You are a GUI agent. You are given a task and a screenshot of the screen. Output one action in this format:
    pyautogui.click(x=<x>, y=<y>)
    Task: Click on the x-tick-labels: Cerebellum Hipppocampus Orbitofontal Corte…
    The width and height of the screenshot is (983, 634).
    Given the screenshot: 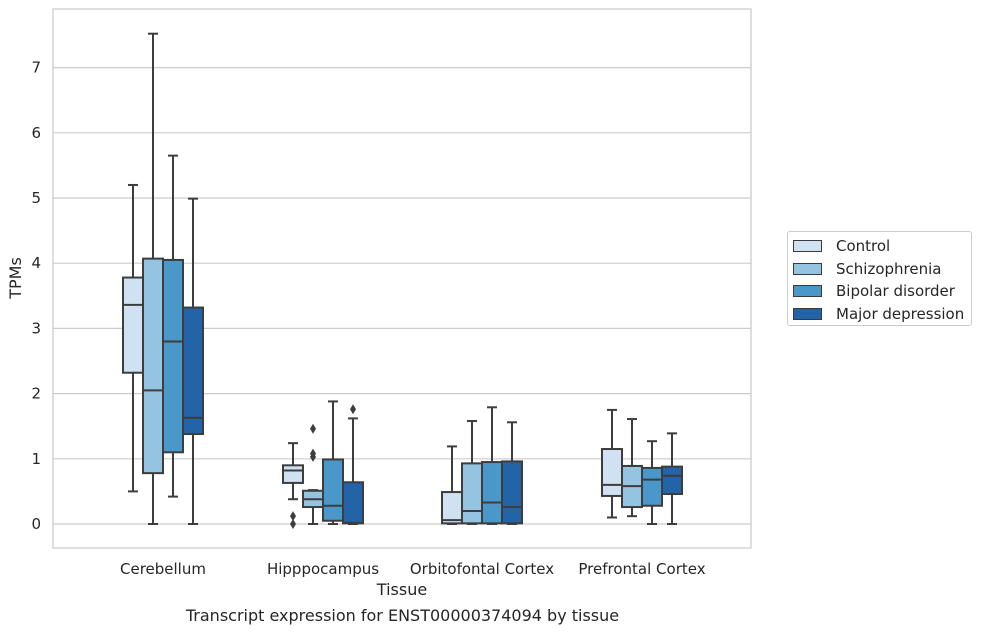 What is the action you would take?
    pyautogui.click(x=413, y=569)
    